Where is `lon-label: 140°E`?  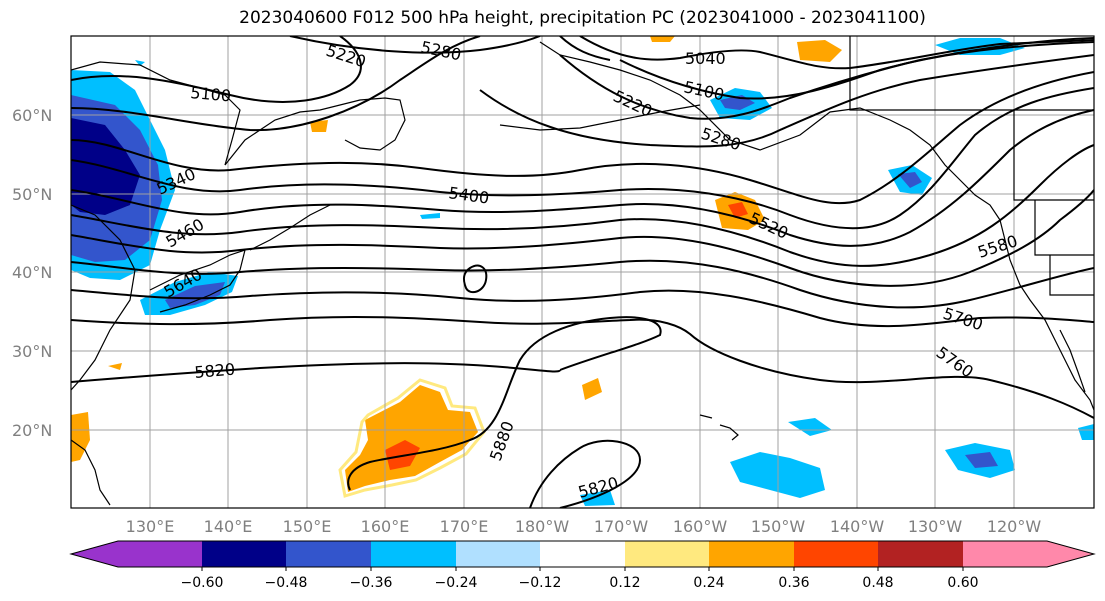 lon-label: 140°E is located at coordinates (228, 526).